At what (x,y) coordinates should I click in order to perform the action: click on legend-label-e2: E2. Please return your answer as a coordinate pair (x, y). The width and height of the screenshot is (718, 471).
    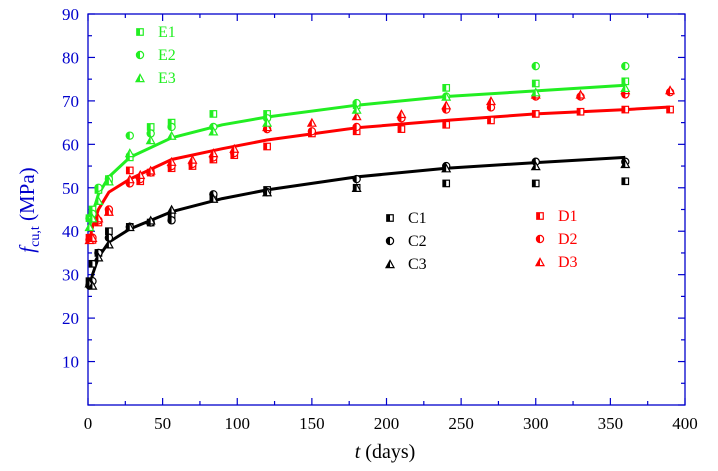
    Looking at the image, I should click on (167, 55).